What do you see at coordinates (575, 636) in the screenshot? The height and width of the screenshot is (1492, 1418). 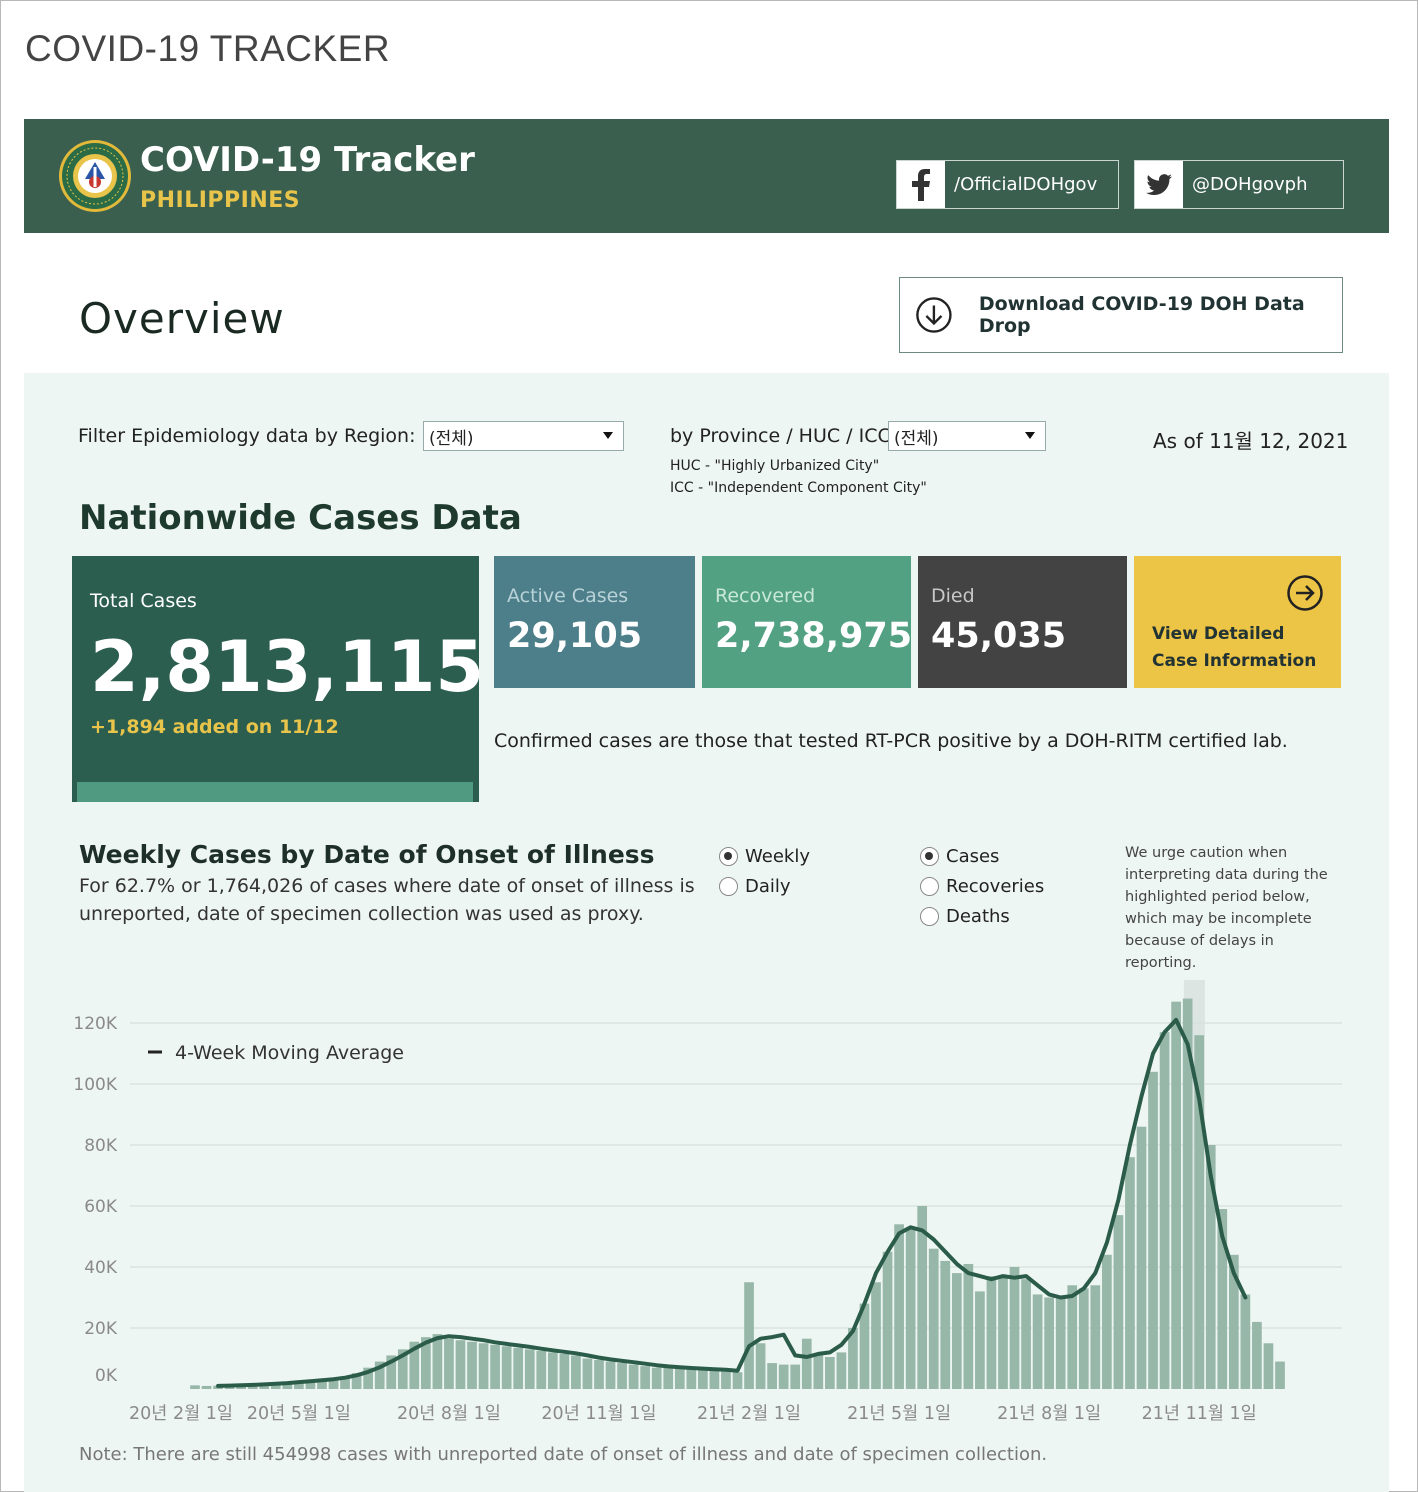 I see `active-cases-value: 29,105` at bounding box center [575, 636].